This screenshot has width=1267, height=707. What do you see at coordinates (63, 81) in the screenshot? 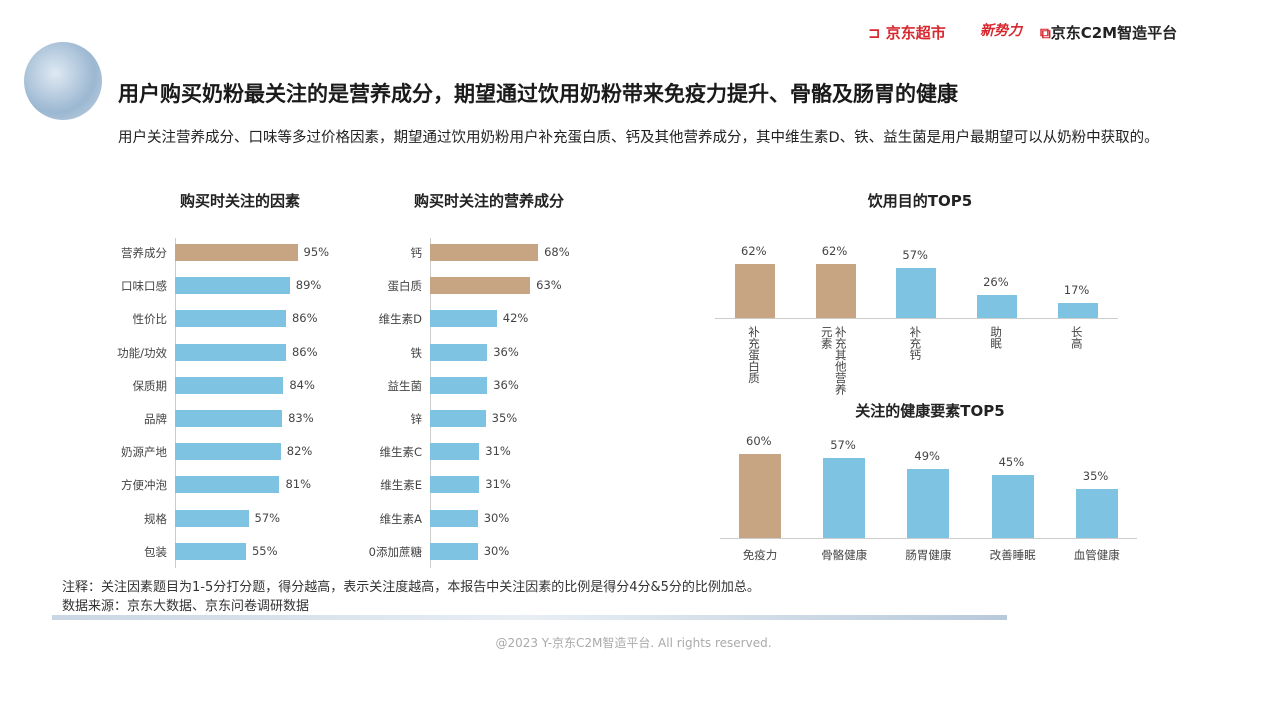
I see `decorative-image` at bounding box center [63, 81].